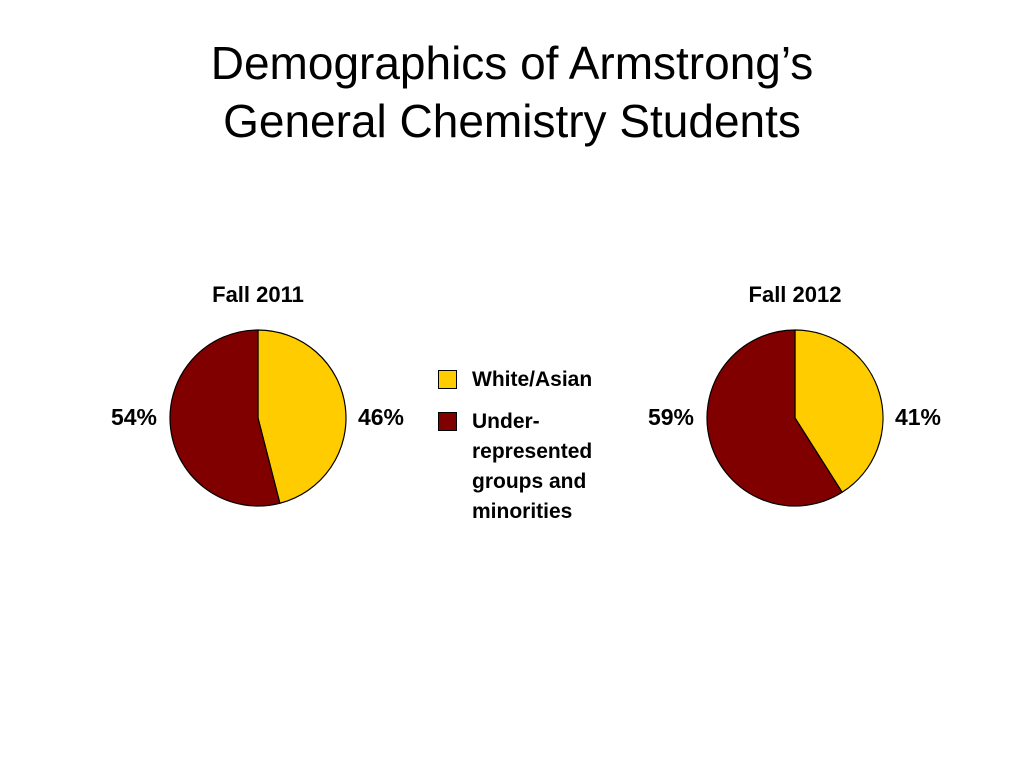  I want to click on legend-swatch-underrepresented, so click(447, 421).